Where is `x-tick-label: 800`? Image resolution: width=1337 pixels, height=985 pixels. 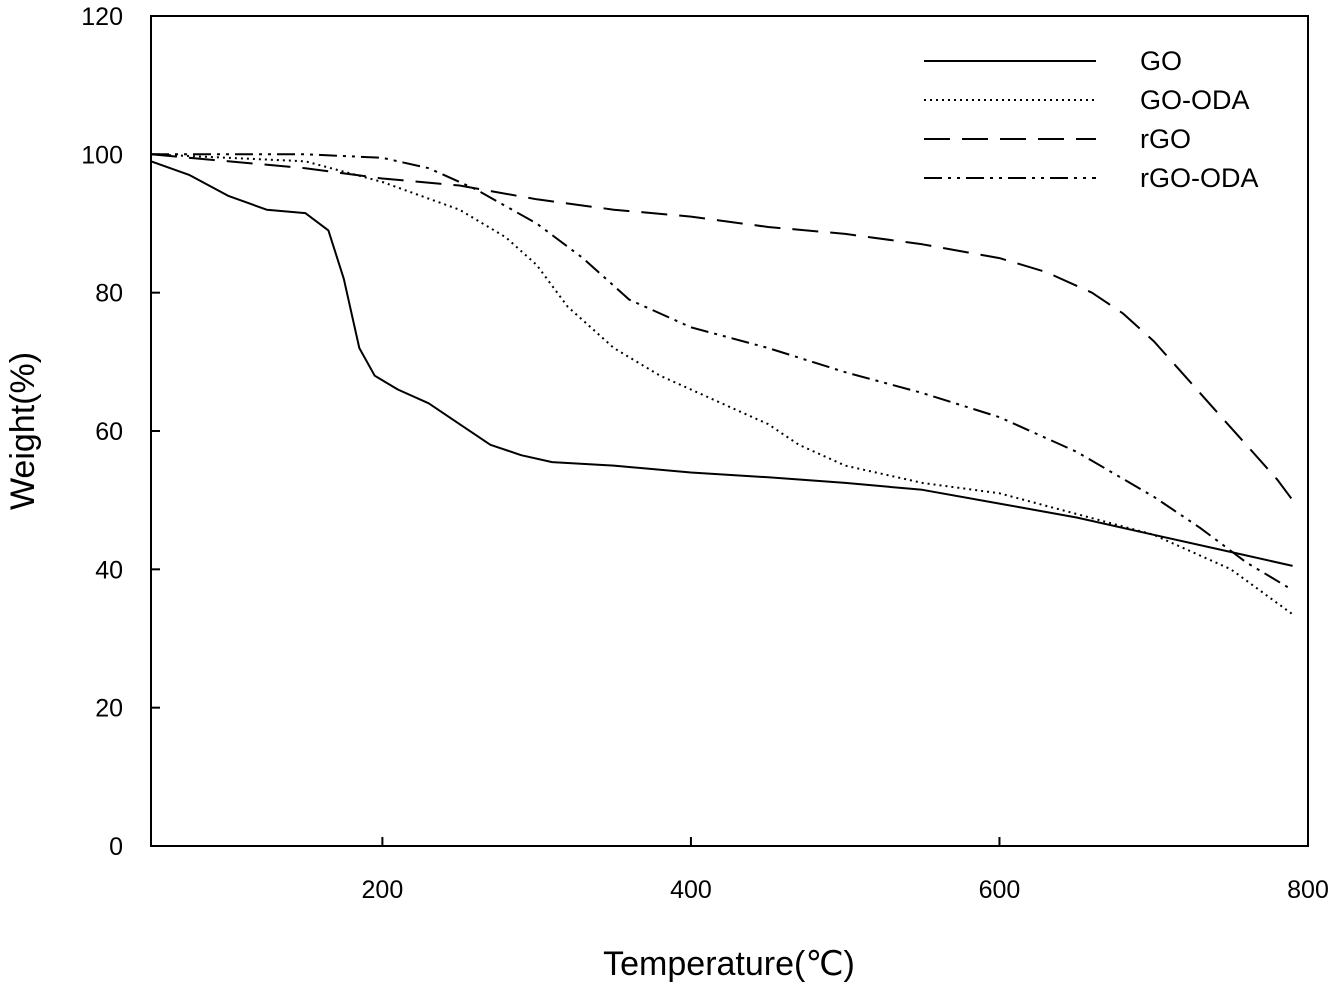 x-tick-label: 800 is located at coordinates (1308, 890).